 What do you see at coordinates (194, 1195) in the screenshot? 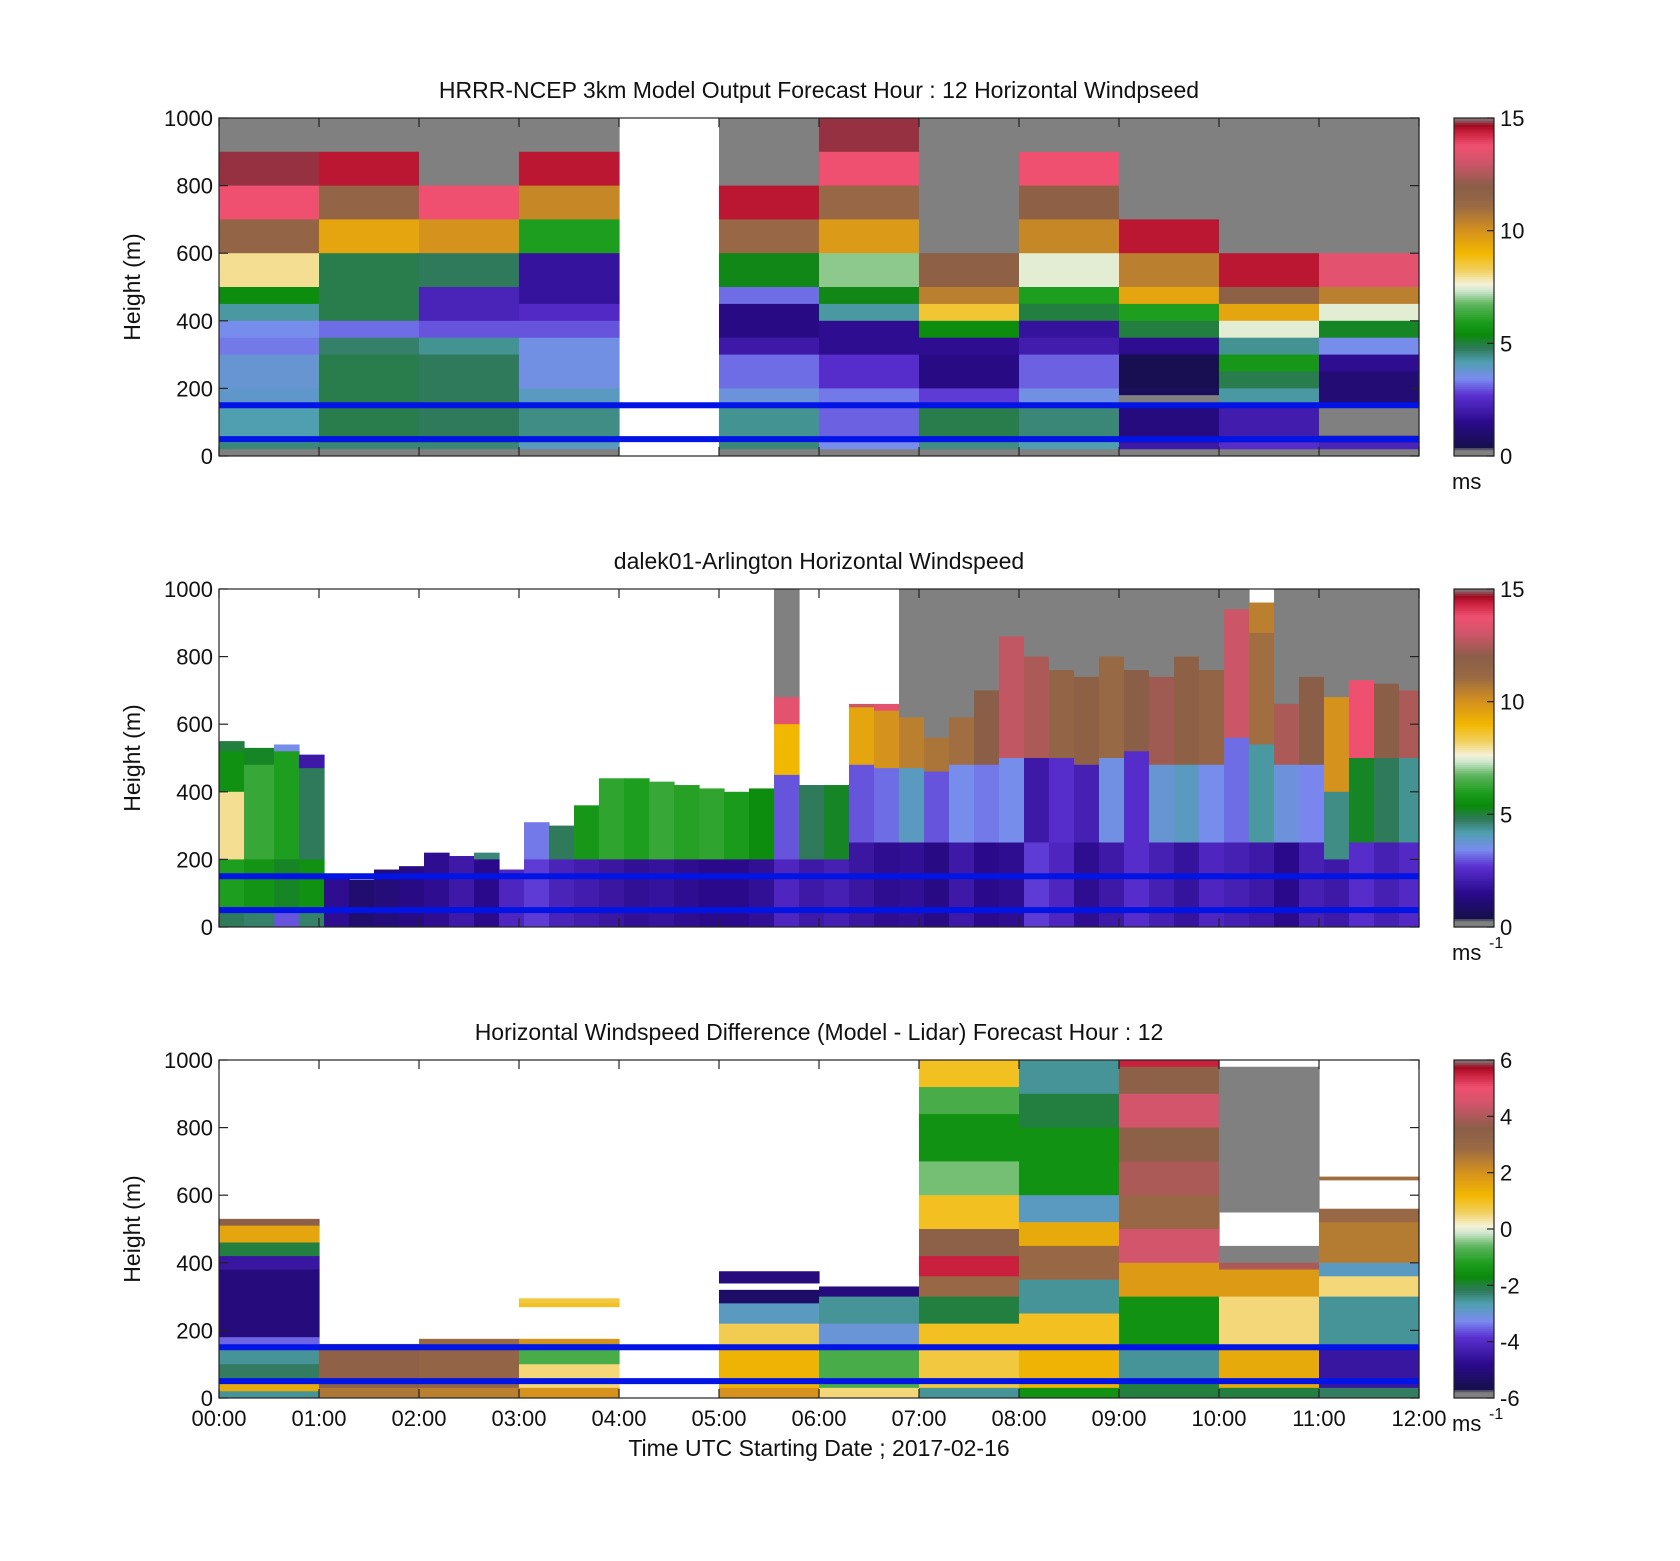
I see `y-tick-label: 600` at bounding box center [194, 1195].